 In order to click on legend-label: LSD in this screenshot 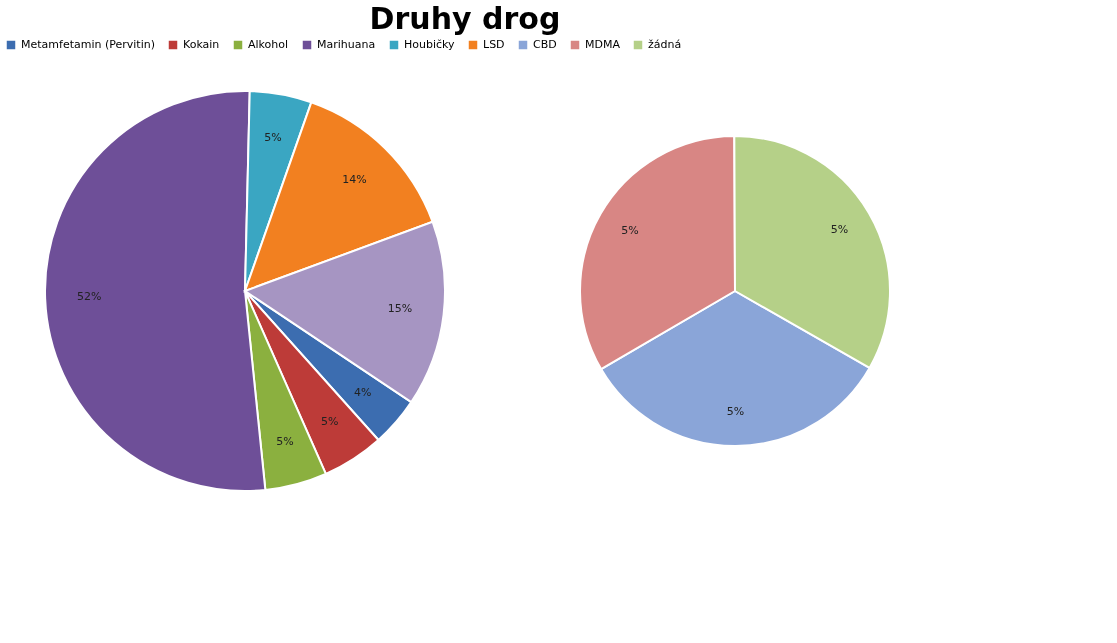, I will do `click(494, 44)`.